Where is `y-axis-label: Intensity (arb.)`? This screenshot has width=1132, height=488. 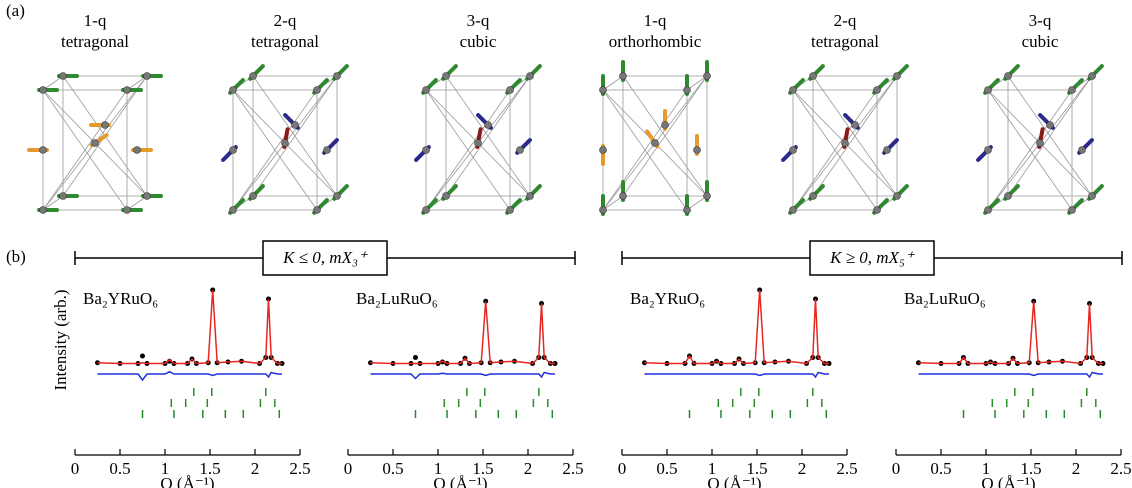 y-axis-label: Intensity (arb.) is located at coordinates (60, 339).